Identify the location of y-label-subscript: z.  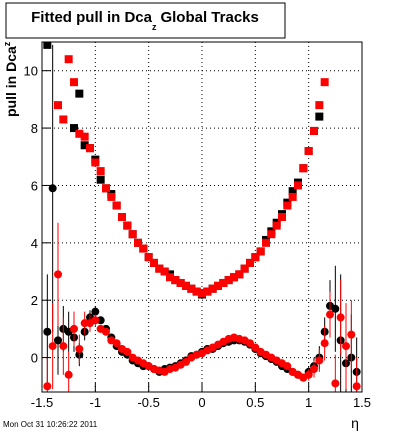
(7, 43).